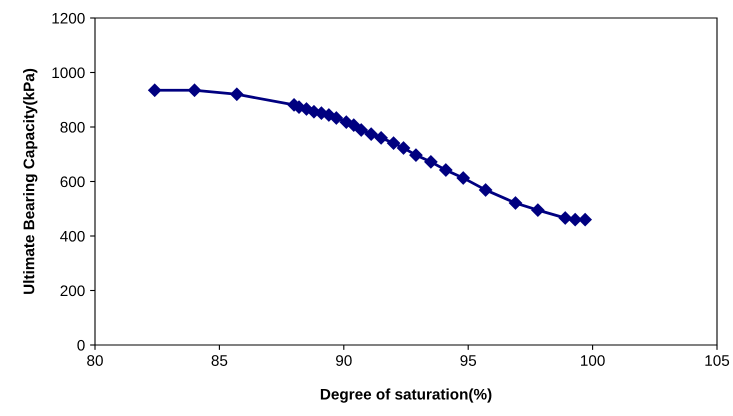 This screenshot has width=733, height=416. Describe the element at coordinates (72, 236) in the screenshot. I see `y-tick-label: 400` at that location.